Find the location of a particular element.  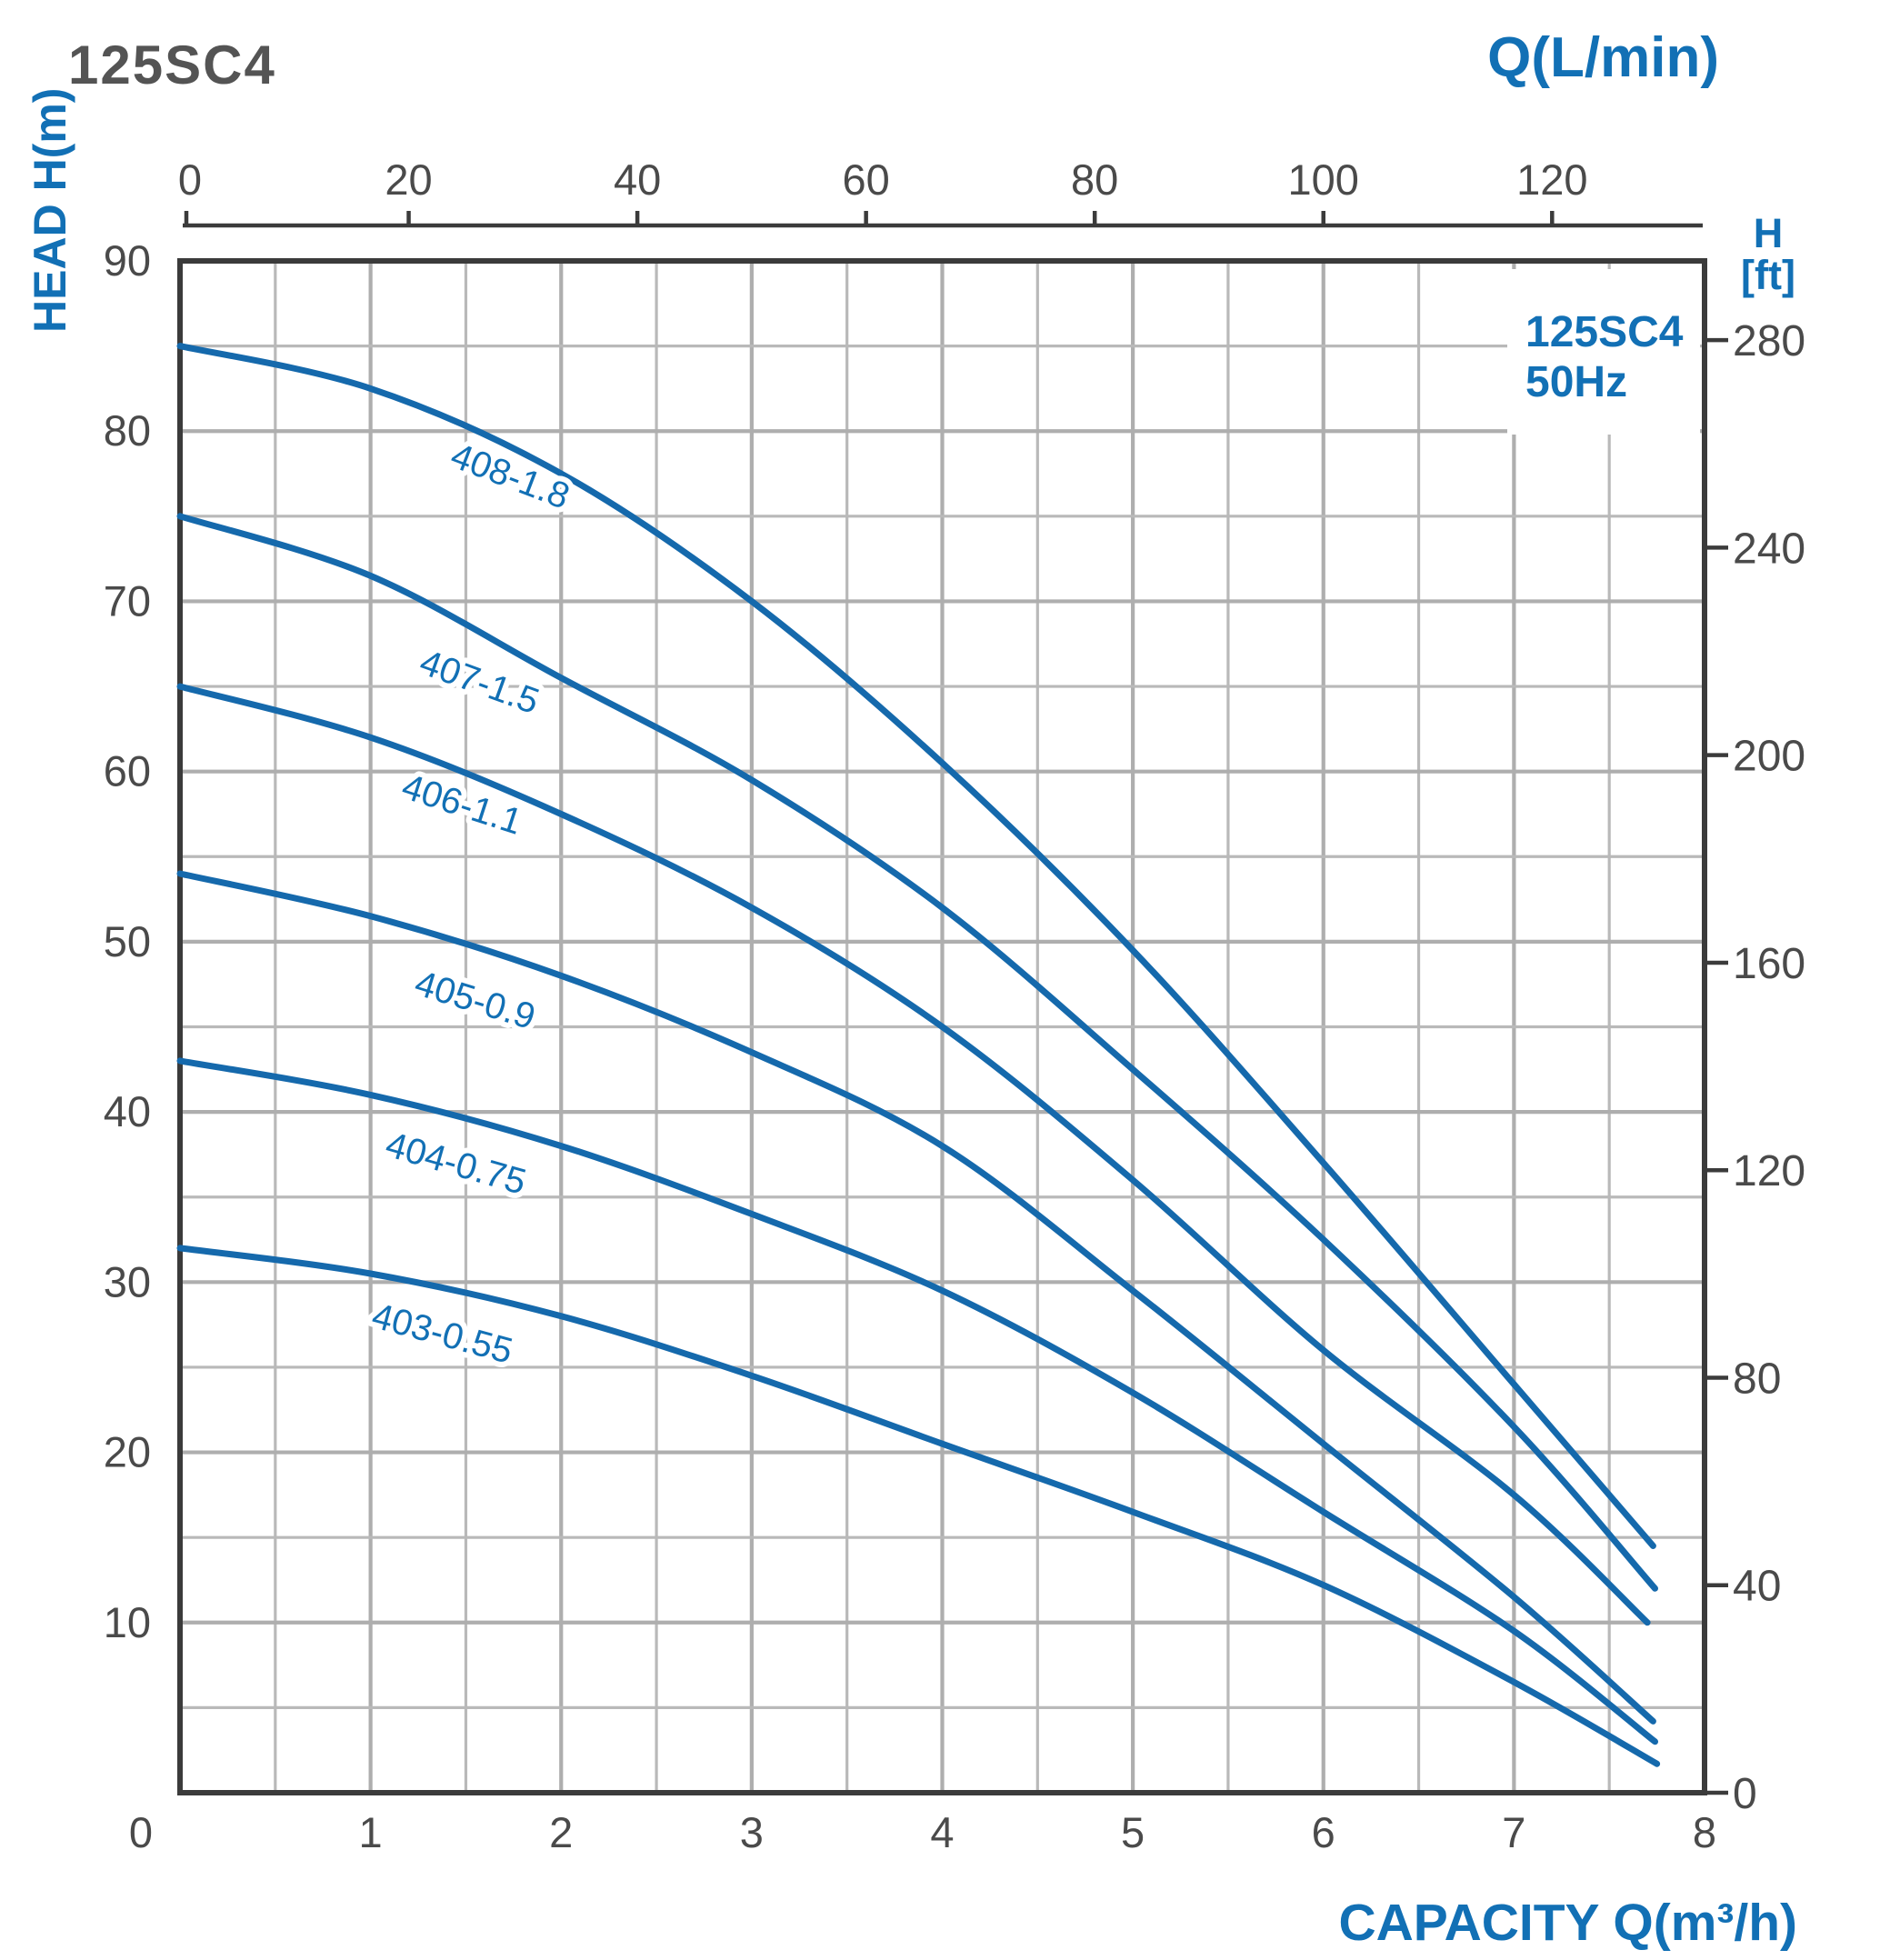

top-tick-label-40: 40 is located at coordinates (637, 179).